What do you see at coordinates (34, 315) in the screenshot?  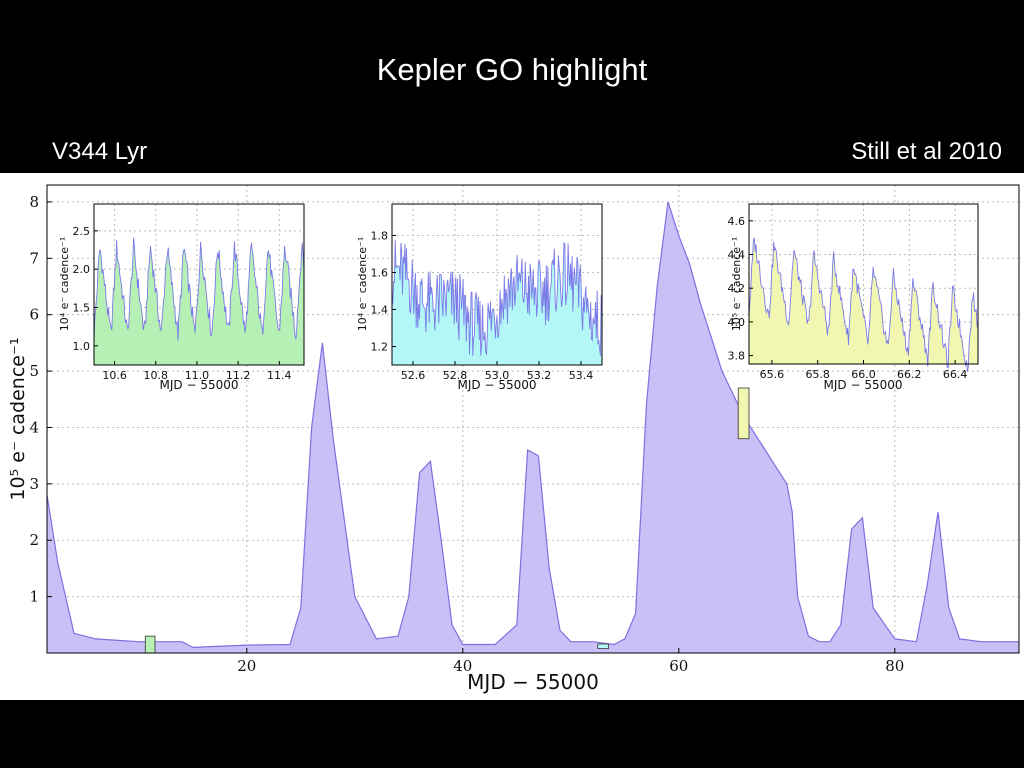 I see `main-y-tick-label: 6` at bounding box center [34, 315].